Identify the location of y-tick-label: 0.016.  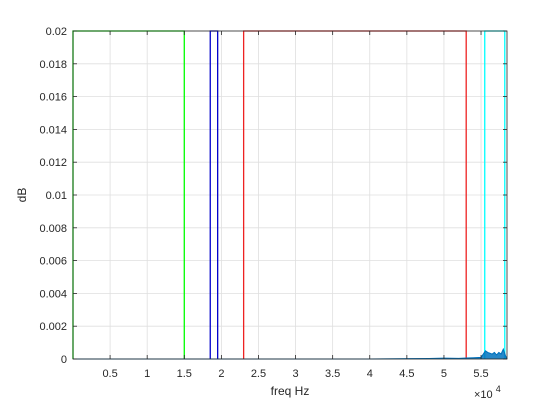
(53, 98).